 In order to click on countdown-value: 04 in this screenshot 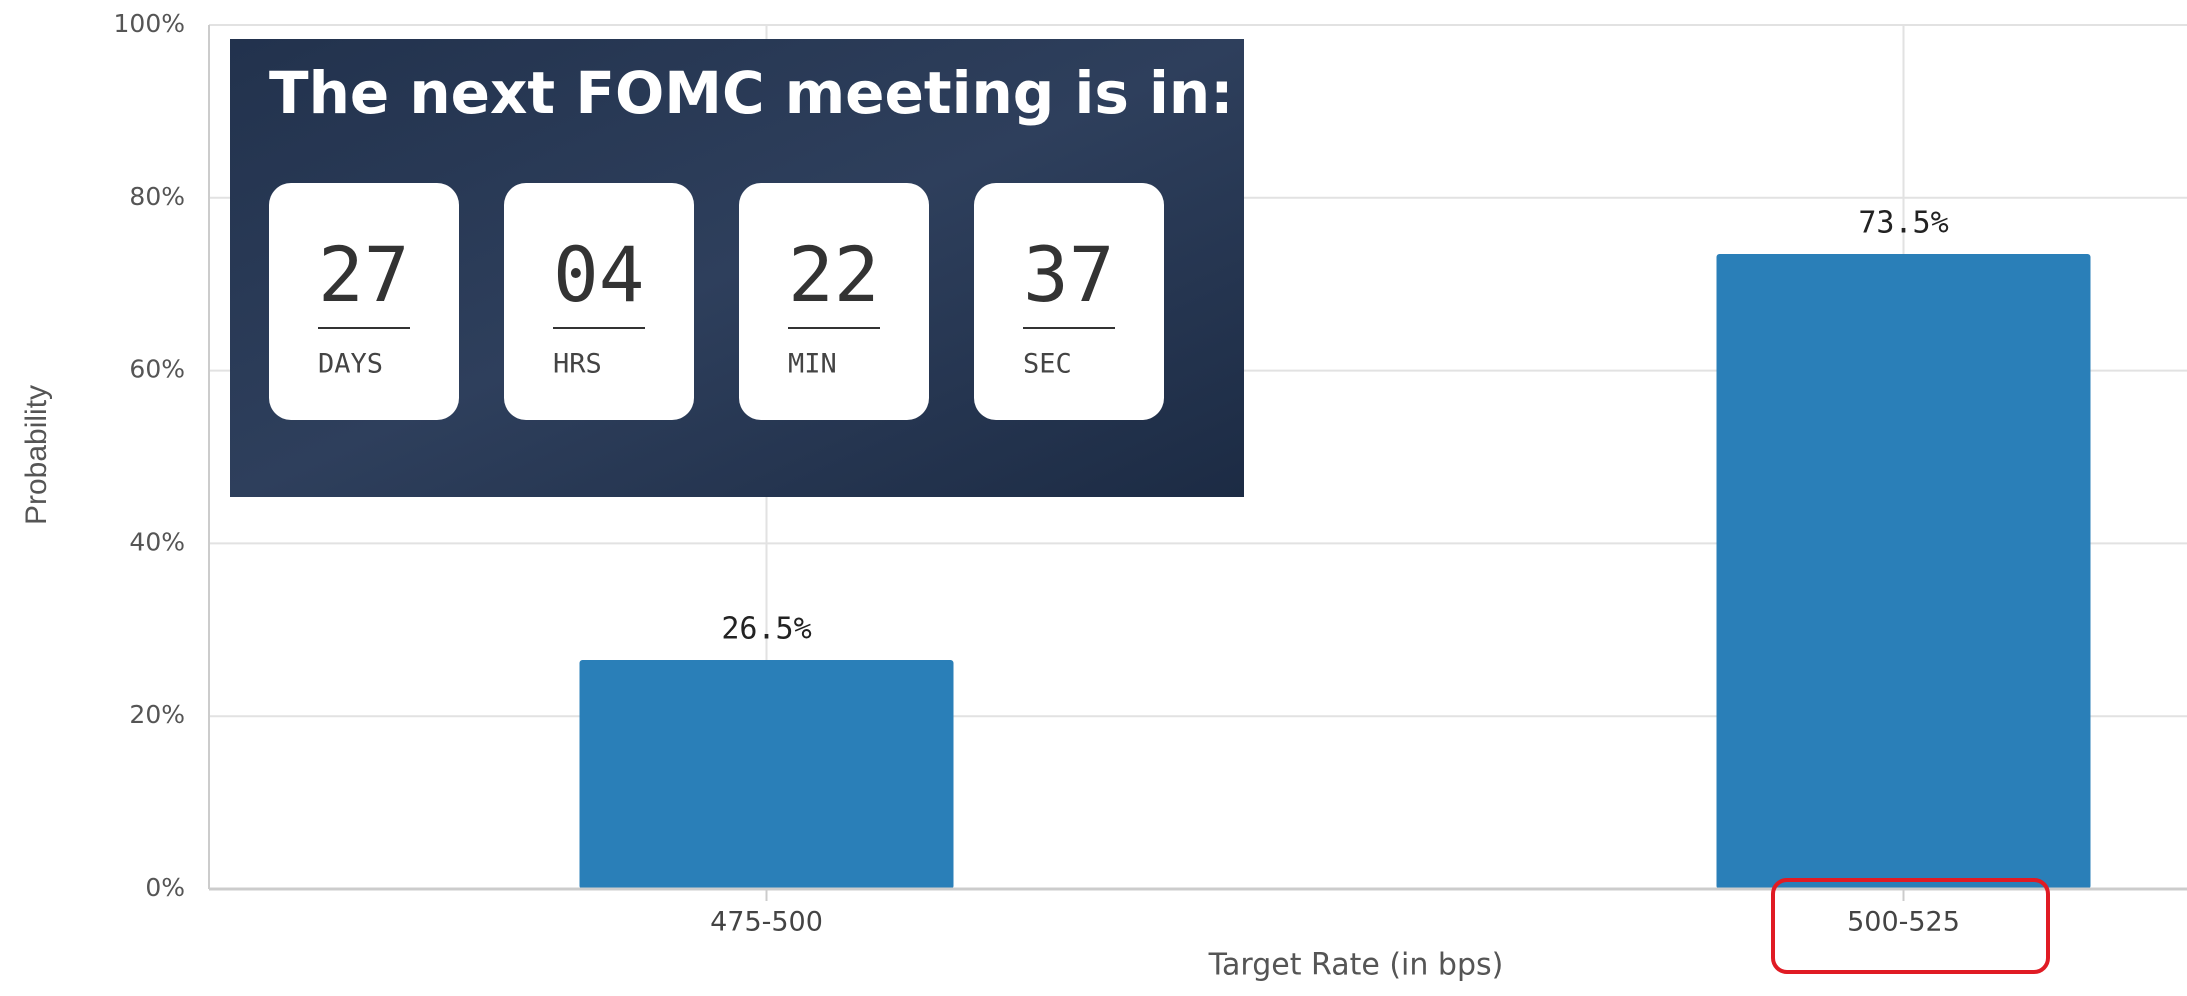, I will do `click(599, 274)`.